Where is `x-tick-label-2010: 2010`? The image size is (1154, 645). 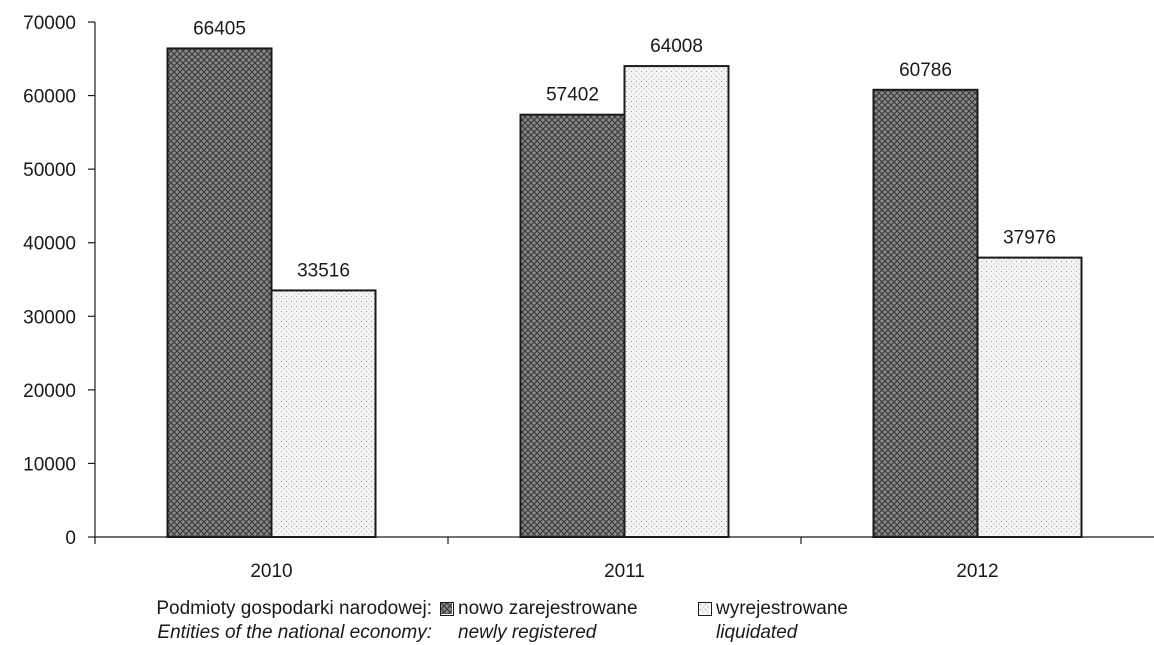
x-tick-label-2010: 2010 is located at coordinates (271, 571).